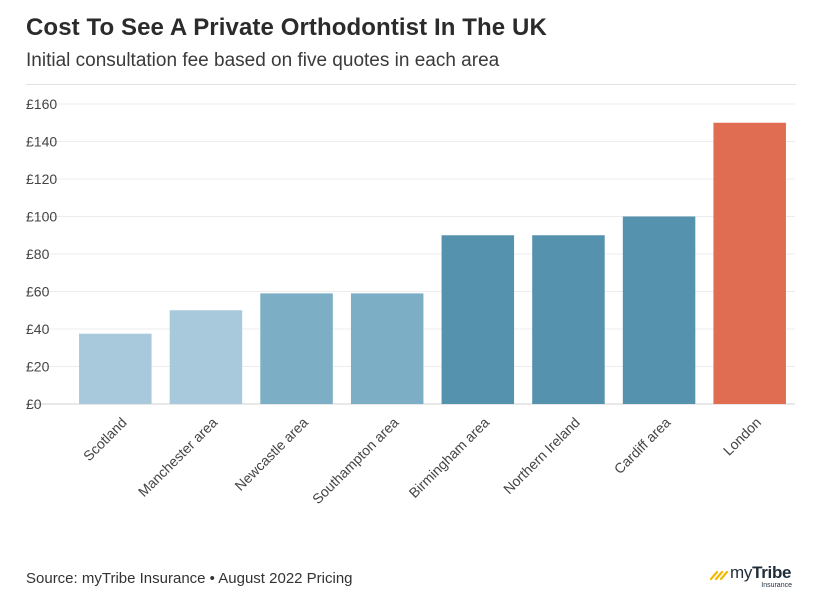  What do you see at coordinates (296, 348) in the screenshot?
I see `bar-newcastle-area` at bounding box center [296, 348].